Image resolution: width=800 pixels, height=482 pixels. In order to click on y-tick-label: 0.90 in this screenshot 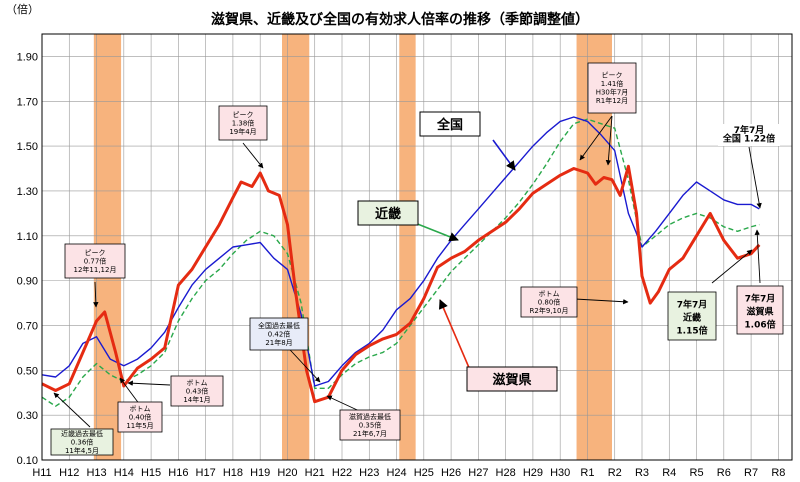, I will do `click(27, 282)`.